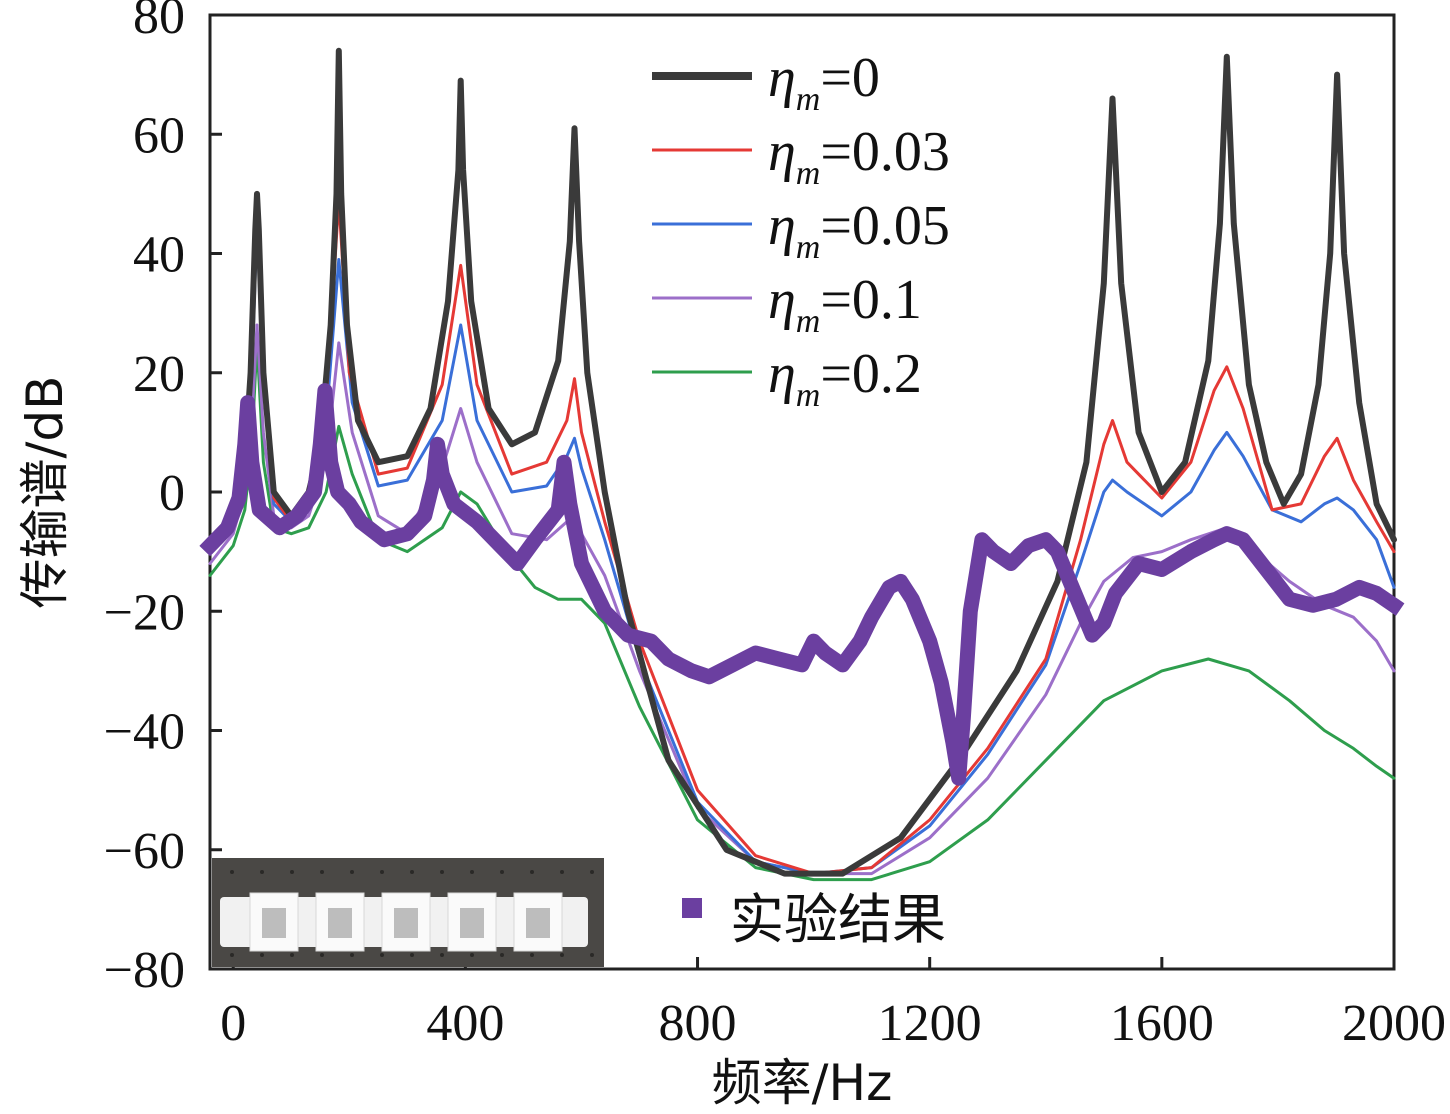  I want to click on x-tick-label: 2000, so click(1394, 1023).